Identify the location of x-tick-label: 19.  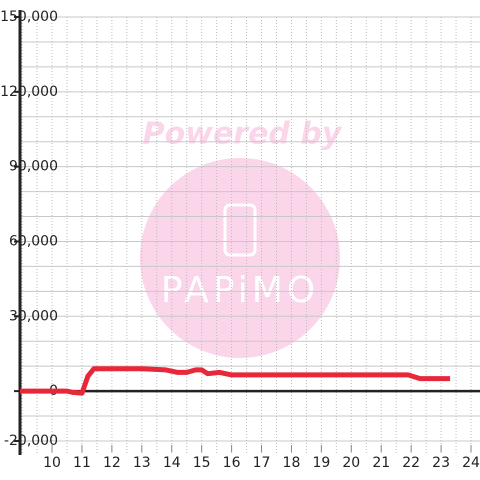
(321, 463).